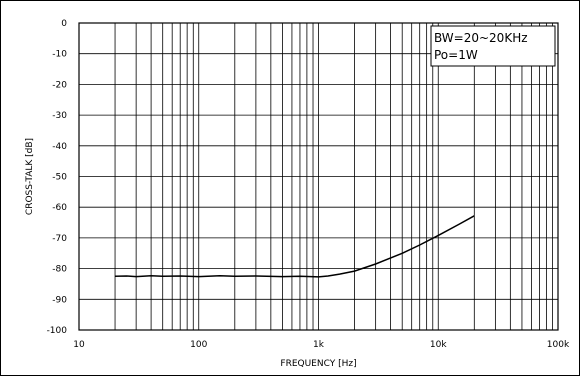 The height and width of the screenshot is (379, 580). I want to click on legend-text-power: Po=1W, so click(456, 55).